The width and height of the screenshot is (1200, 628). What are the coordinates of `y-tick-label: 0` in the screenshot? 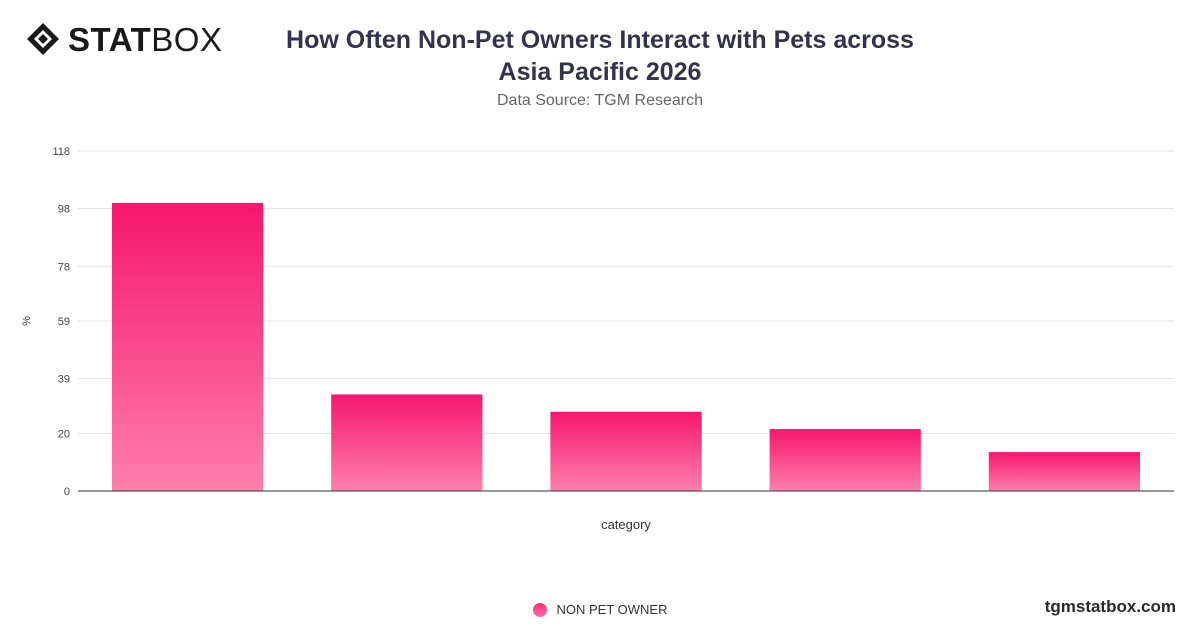 It's located at (67, 492).